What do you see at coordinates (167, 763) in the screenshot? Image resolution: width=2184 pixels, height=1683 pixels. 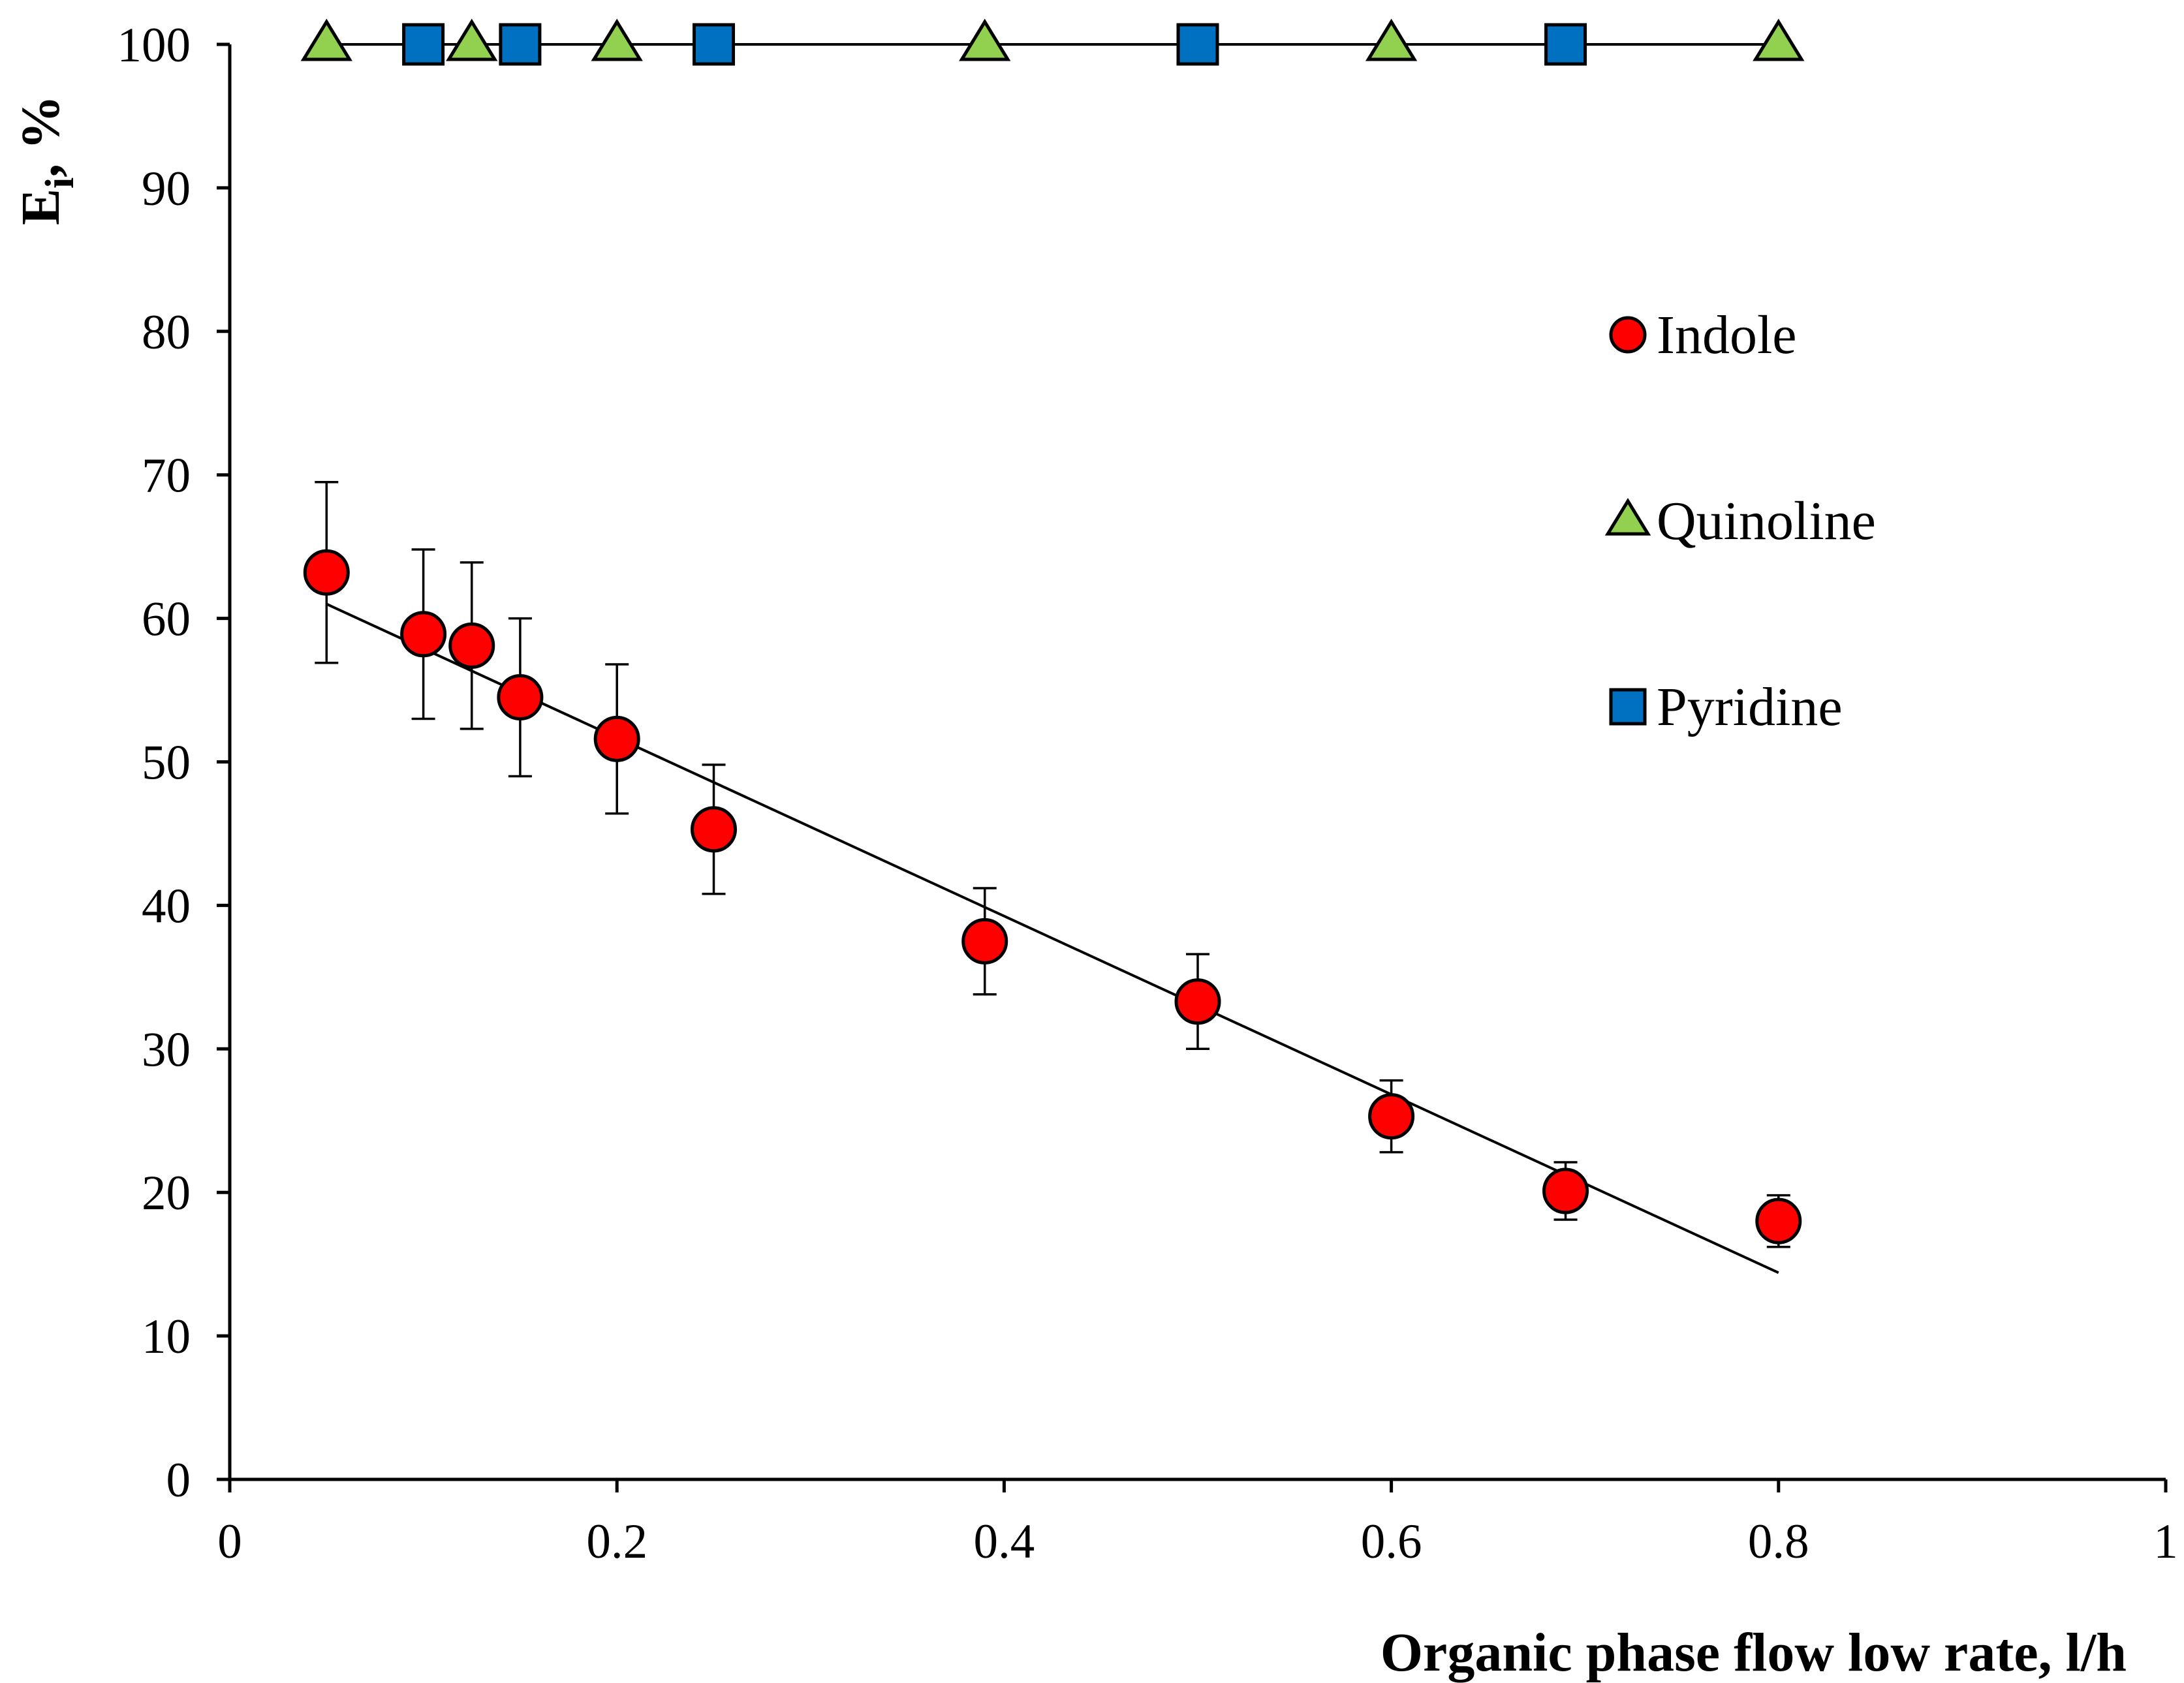 I see `y-tick-label: 50` at bounding box center [167, 763].